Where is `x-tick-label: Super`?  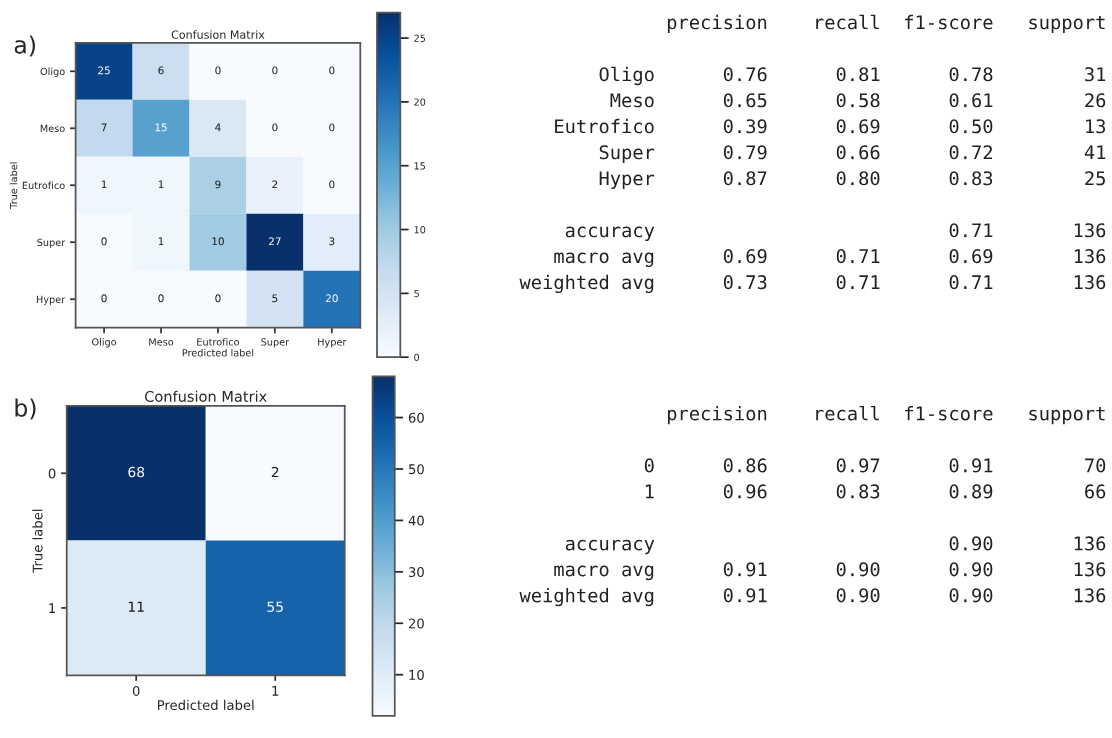 x-tick-label: Super is located at coordinates (275, 343).